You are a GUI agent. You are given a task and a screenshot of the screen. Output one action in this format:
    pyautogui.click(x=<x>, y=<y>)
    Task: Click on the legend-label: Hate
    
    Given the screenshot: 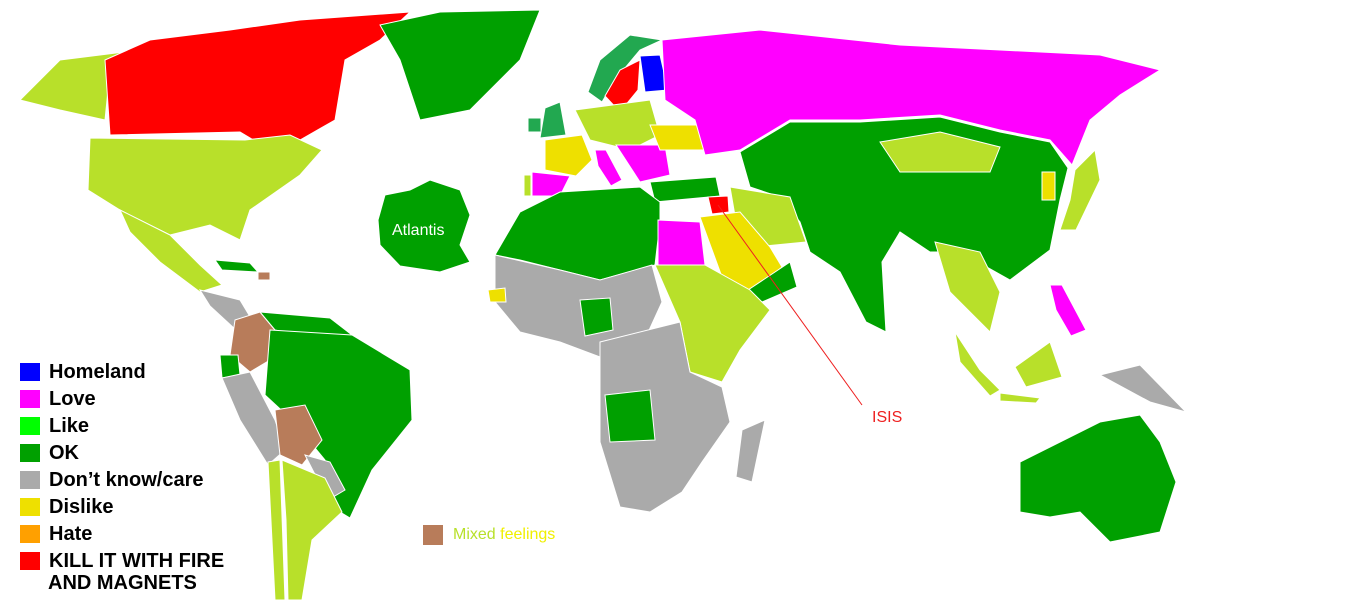 What is the action you would take?
    pyautogui.click(x=71, y=533)
    